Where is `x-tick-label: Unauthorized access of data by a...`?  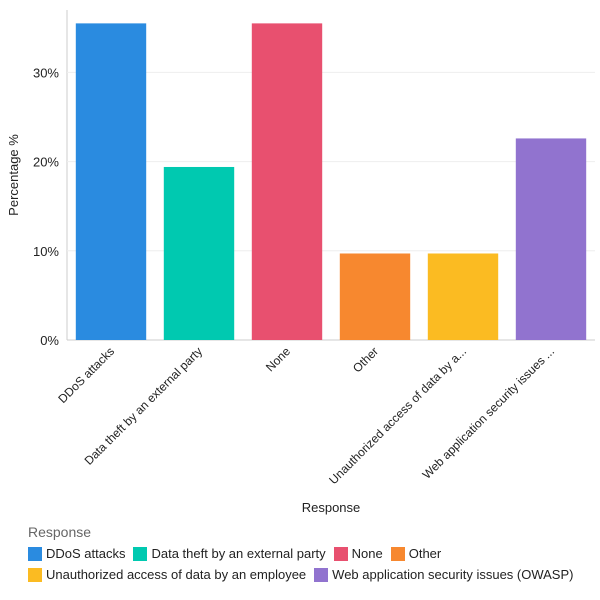 x-tick-label: Unauthorized access of data by a... is located at coordinates (397, 415).